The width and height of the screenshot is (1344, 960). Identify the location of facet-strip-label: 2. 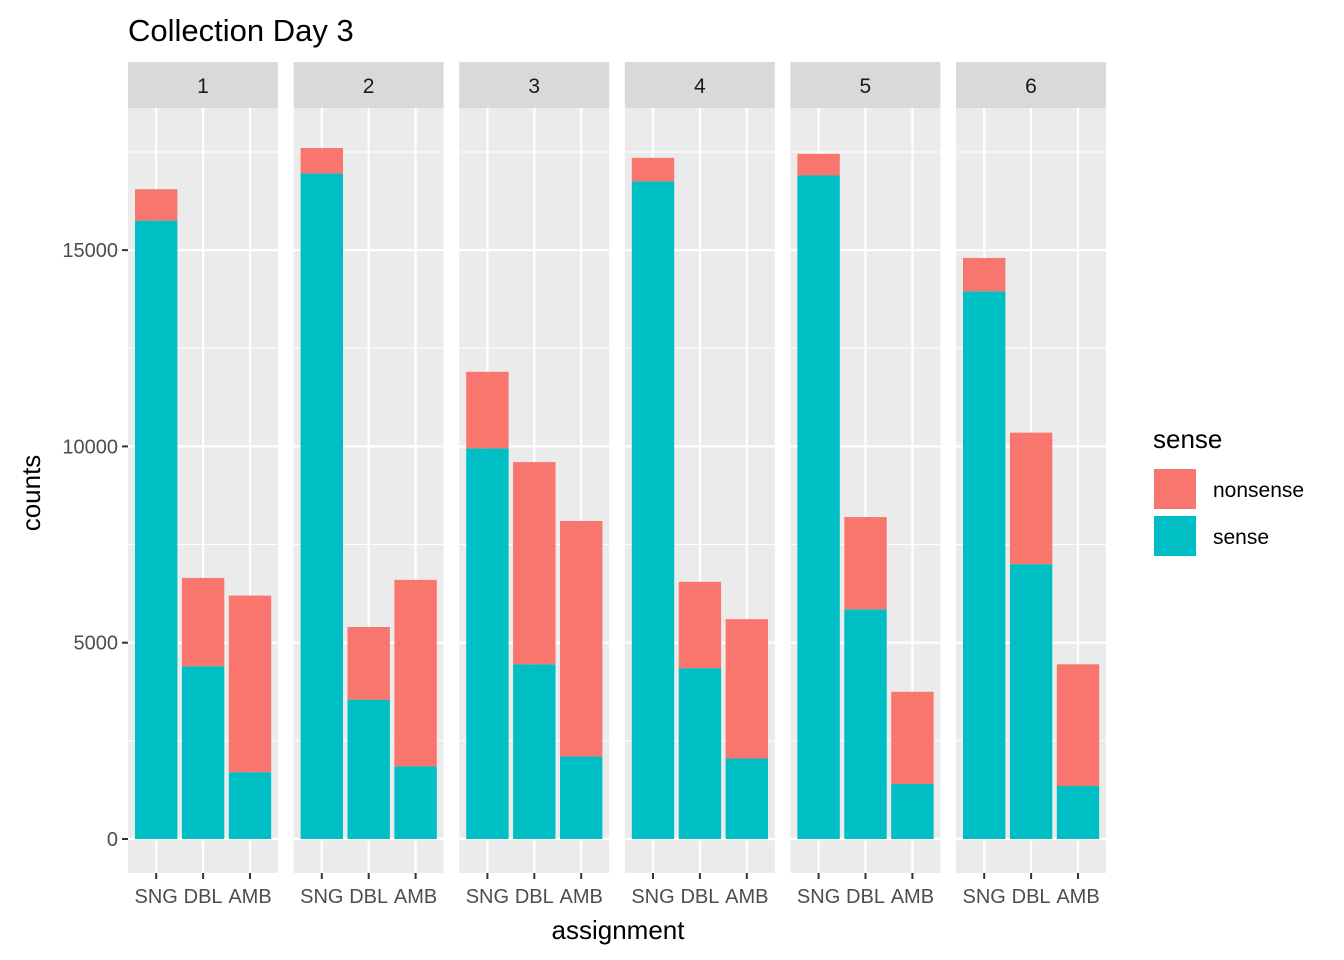
(369, 86).